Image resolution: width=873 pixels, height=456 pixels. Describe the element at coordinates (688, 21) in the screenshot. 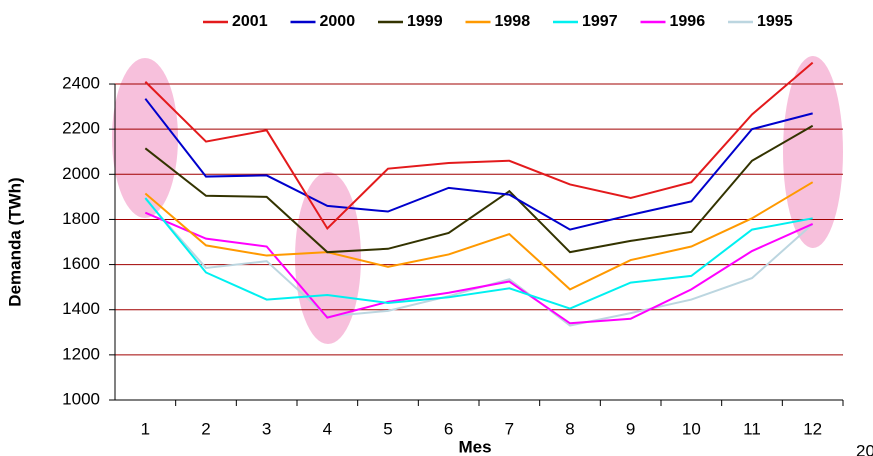

I see `legend-label: 1996` at that location.